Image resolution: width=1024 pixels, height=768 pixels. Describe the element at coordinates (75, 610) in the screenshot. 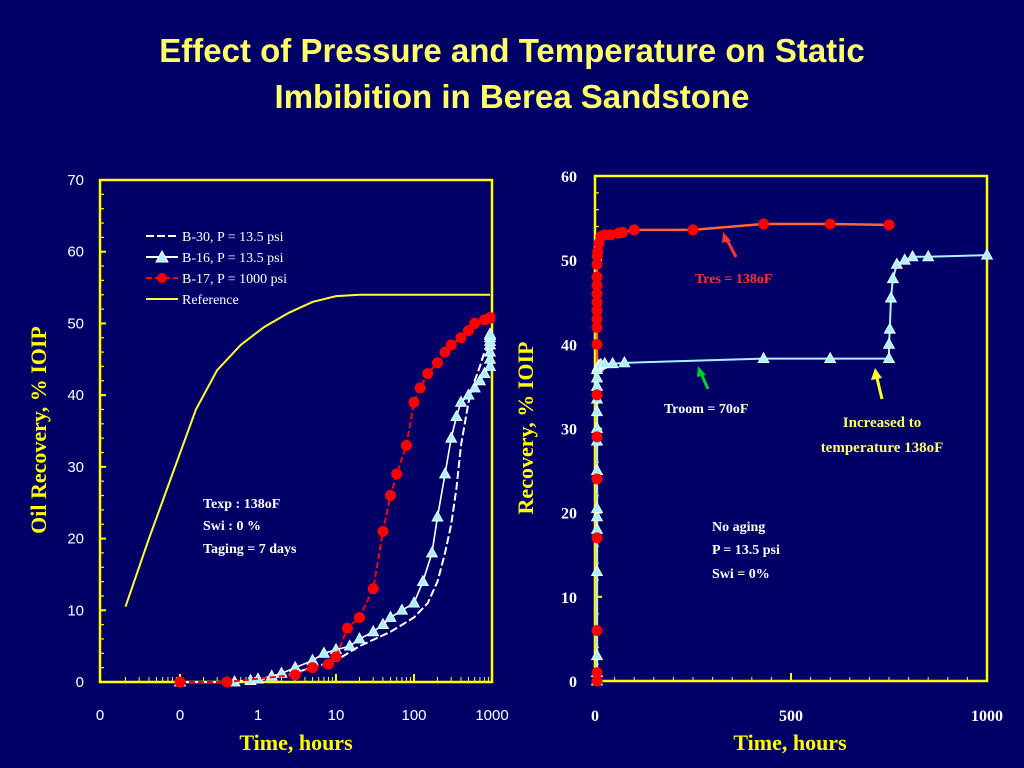

I see `left-y-tick-label: 10` at that location.